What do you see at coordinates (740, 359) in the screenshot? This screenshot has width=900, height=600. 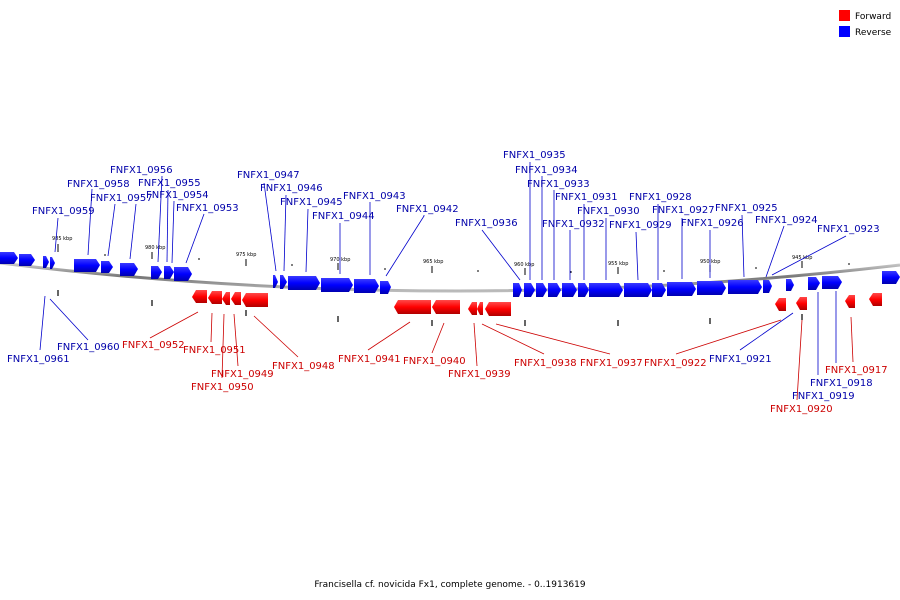 I see `gene-label: FNFX1_0921` at bounding box center [740, 359].